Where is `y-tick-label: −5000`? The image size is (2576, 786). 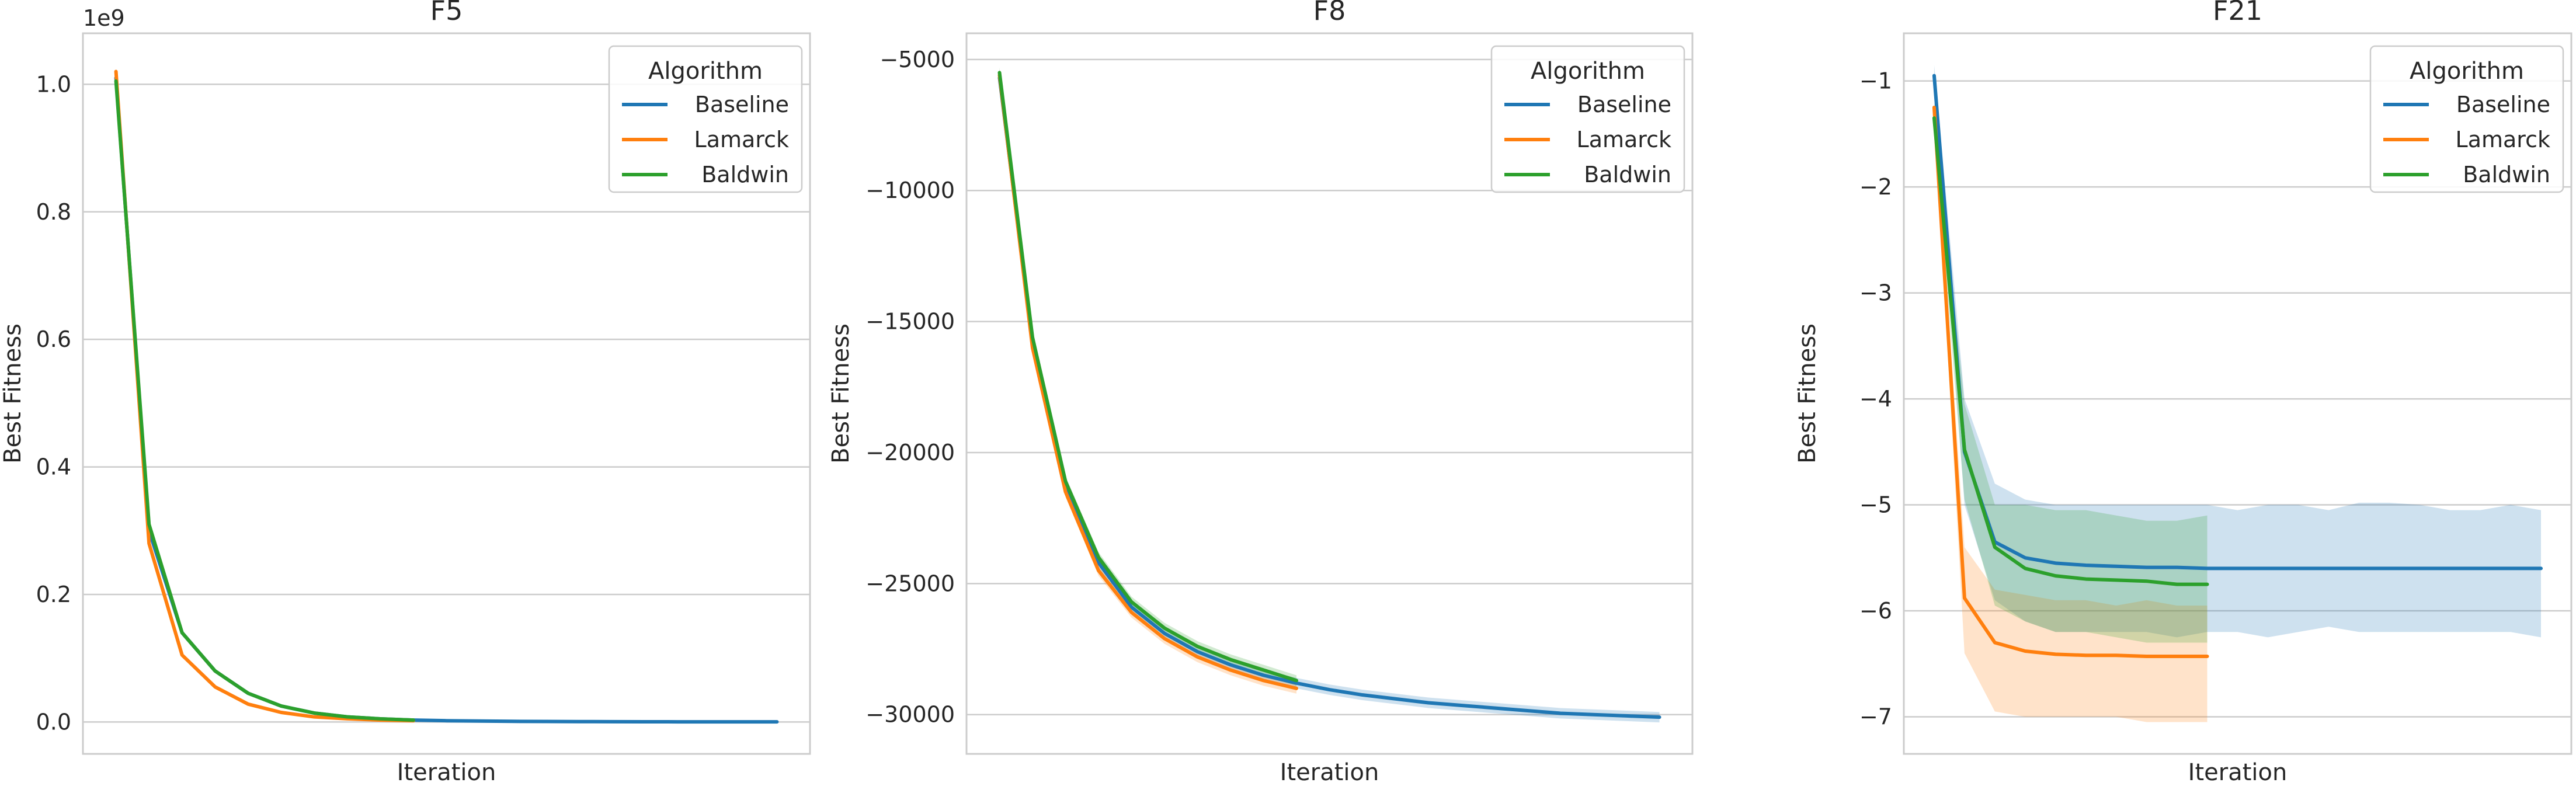 y-tick-label: −5000 is located at coordinates (917, 59).